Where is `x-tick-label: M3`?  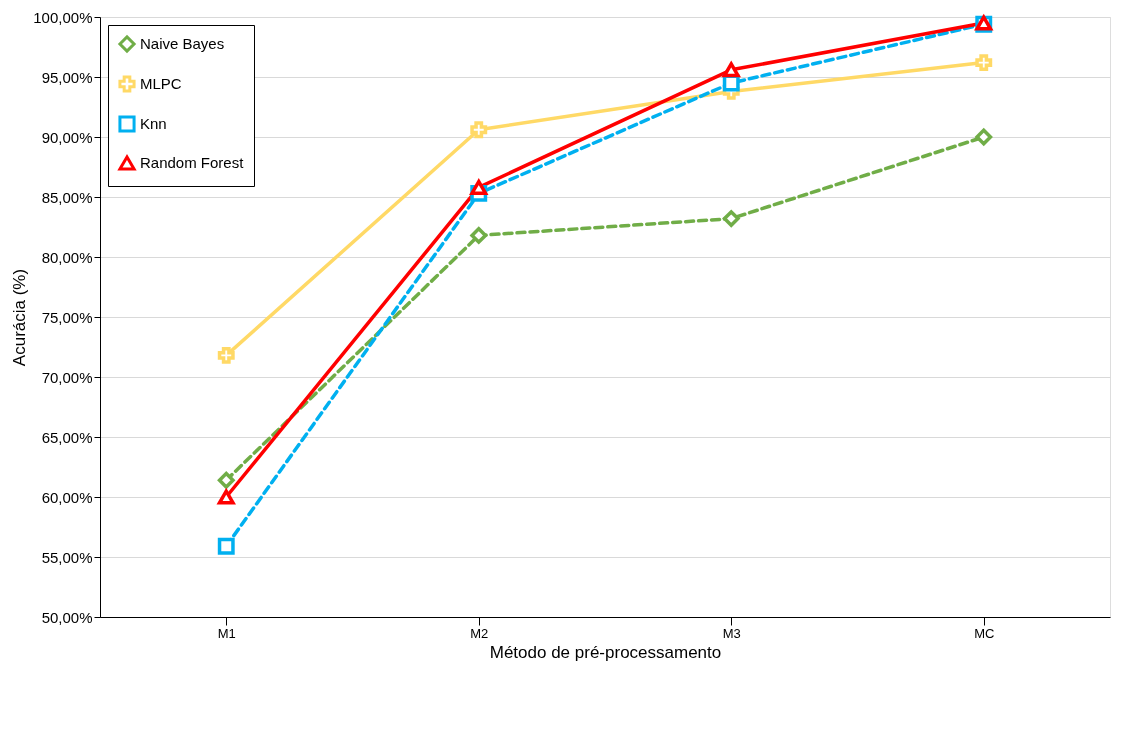
x-tick-label: M3 is located at coordinates (731, 633).